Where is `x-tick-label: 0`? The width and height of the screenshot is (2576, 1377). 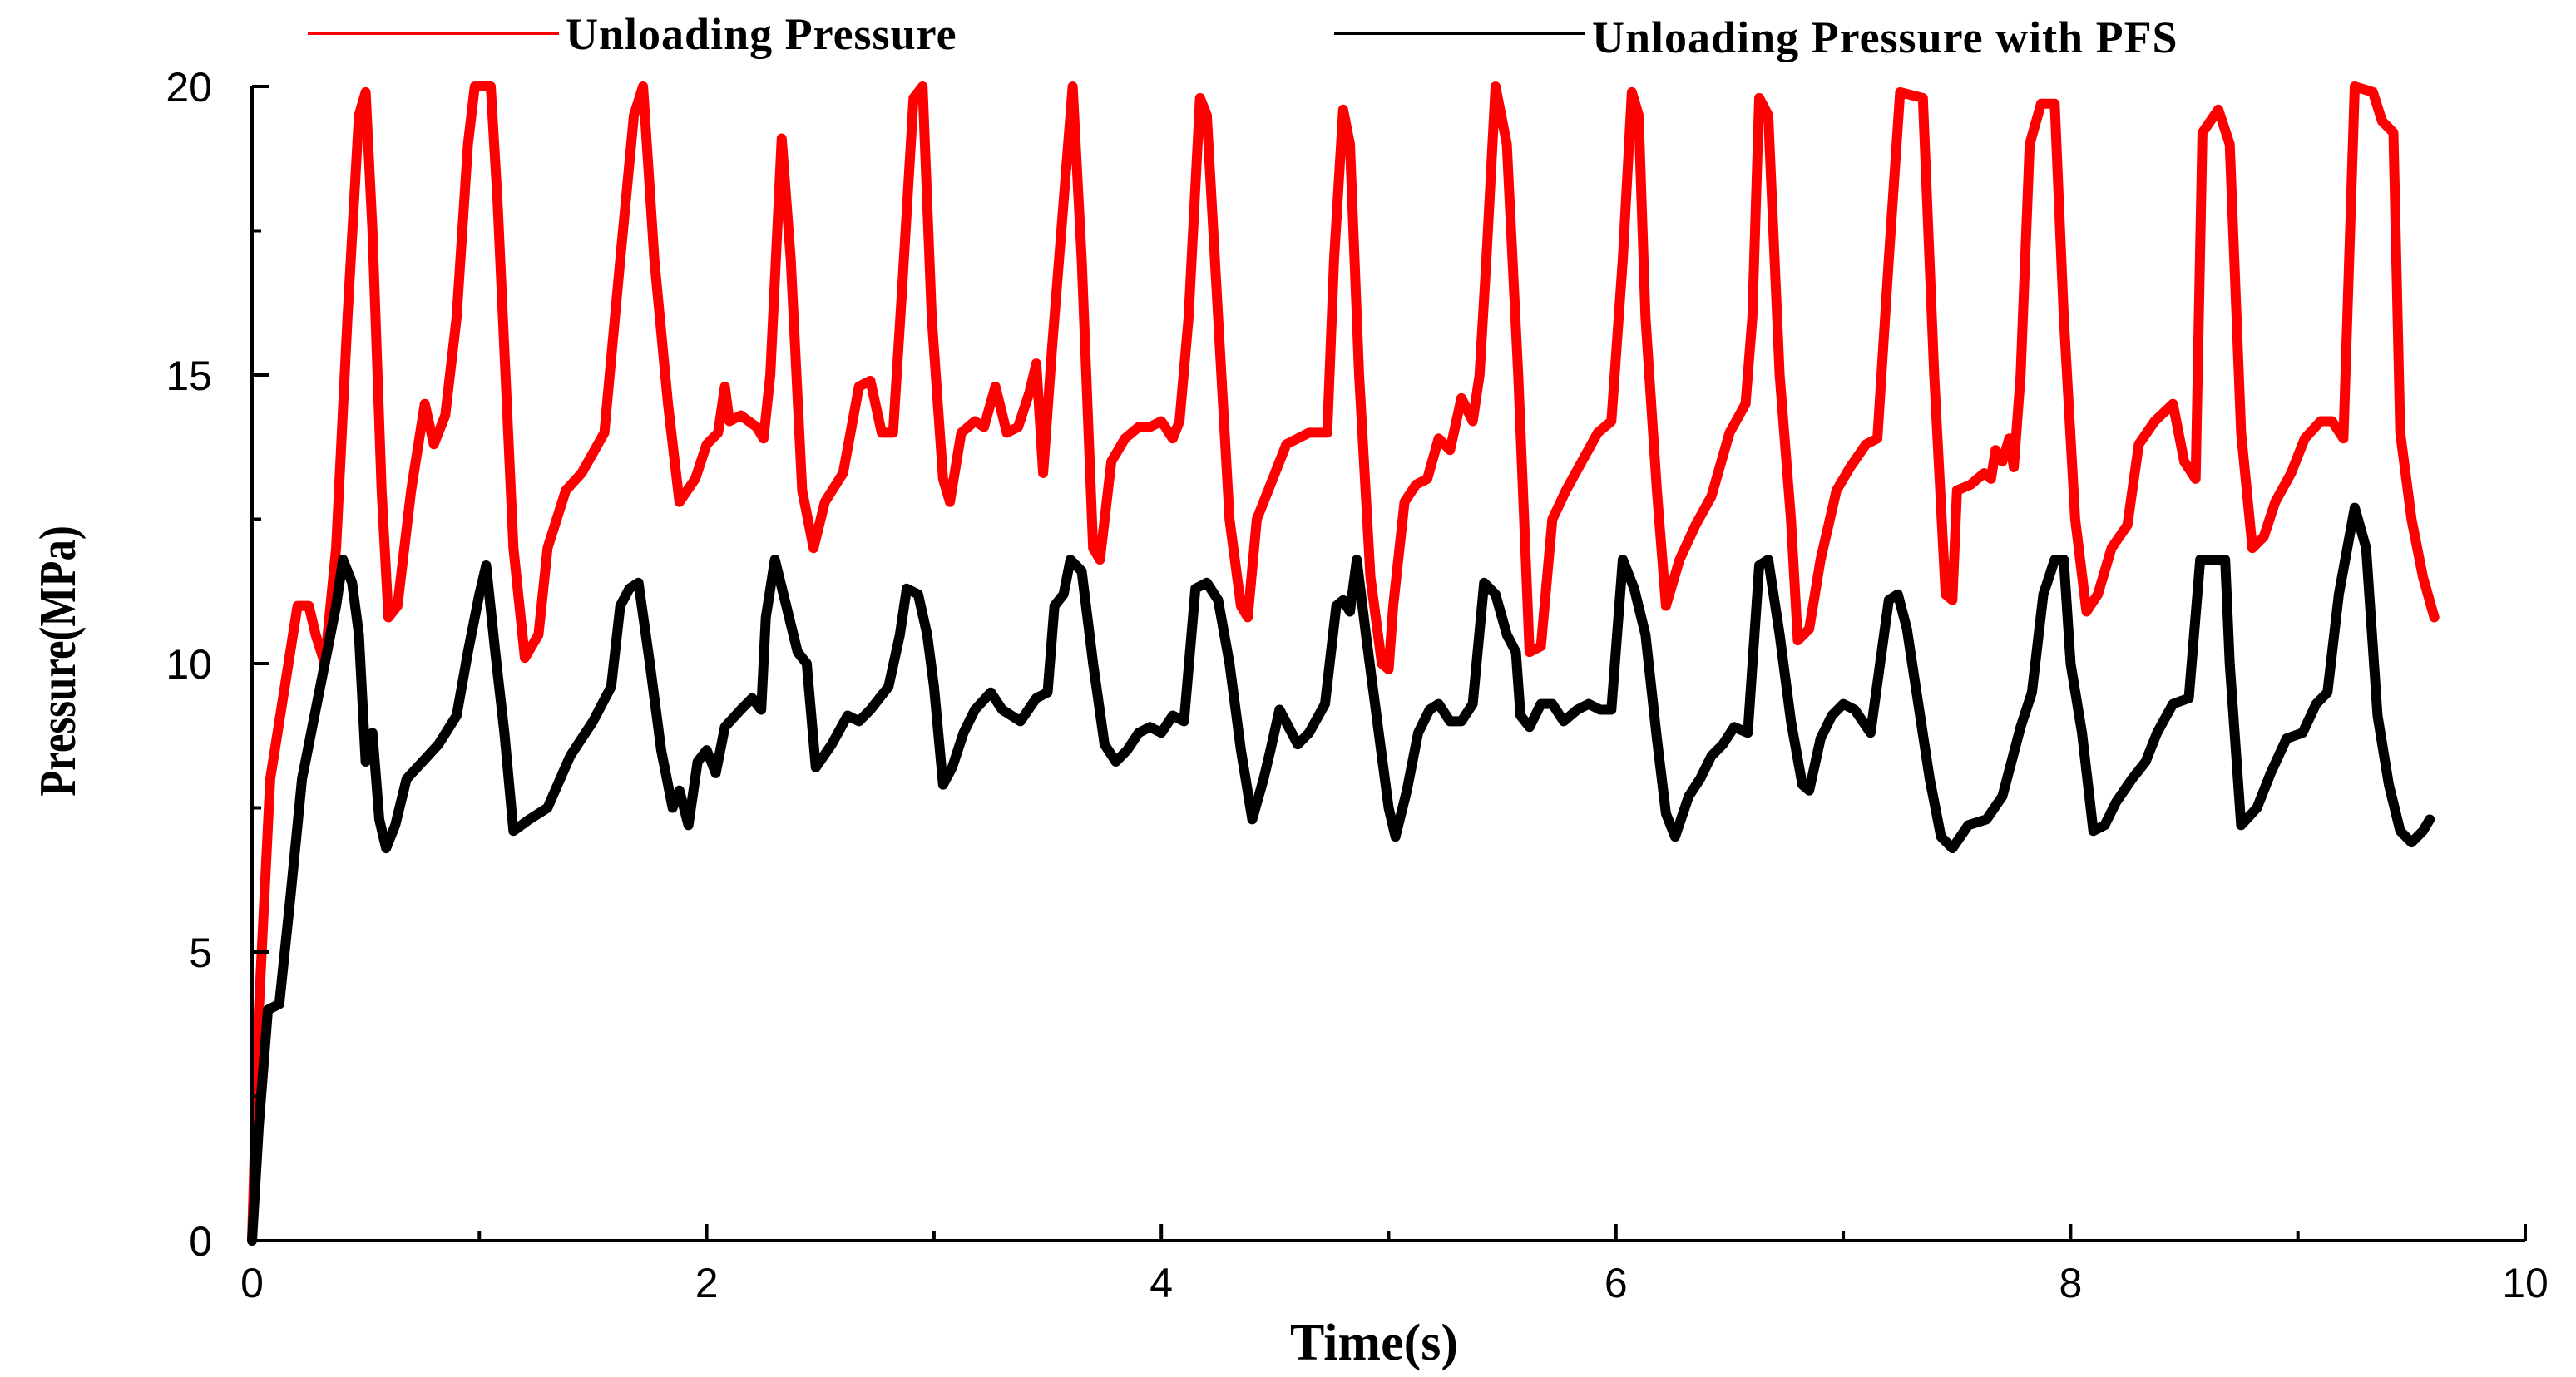 x-tick-label: 0 is located at coordinates (252, 1283).